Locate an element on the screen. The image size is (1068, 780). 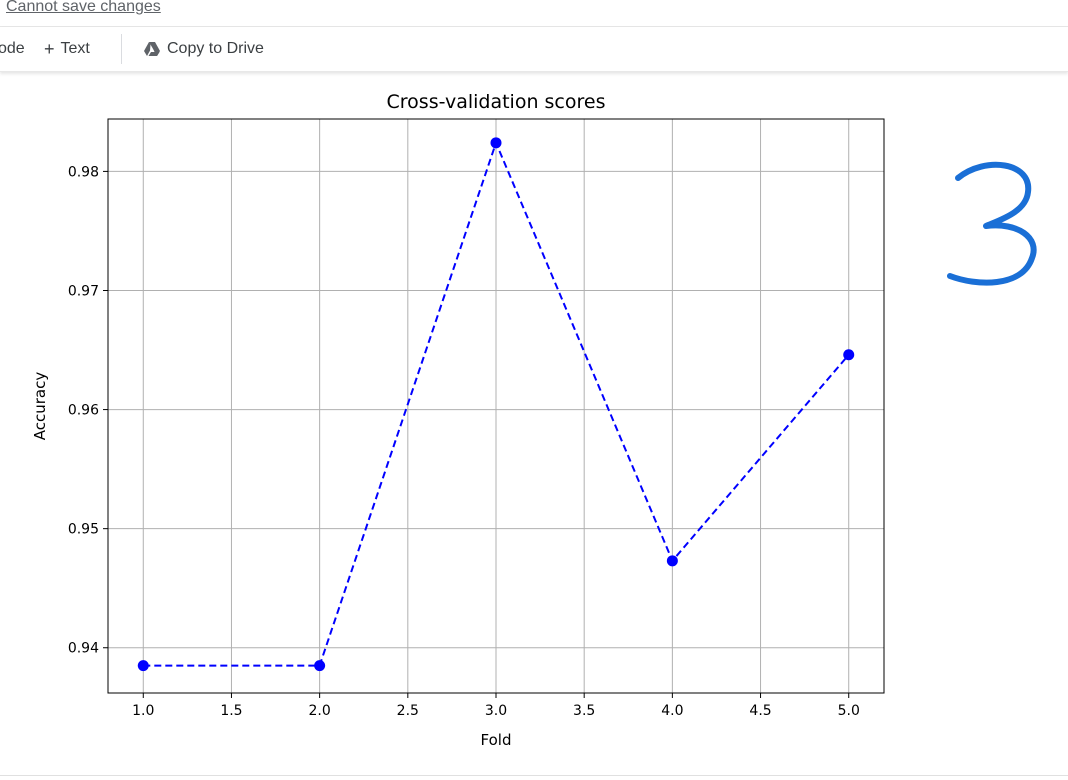
y-axis-label: Accuracy is located at coordinates (40, 406).